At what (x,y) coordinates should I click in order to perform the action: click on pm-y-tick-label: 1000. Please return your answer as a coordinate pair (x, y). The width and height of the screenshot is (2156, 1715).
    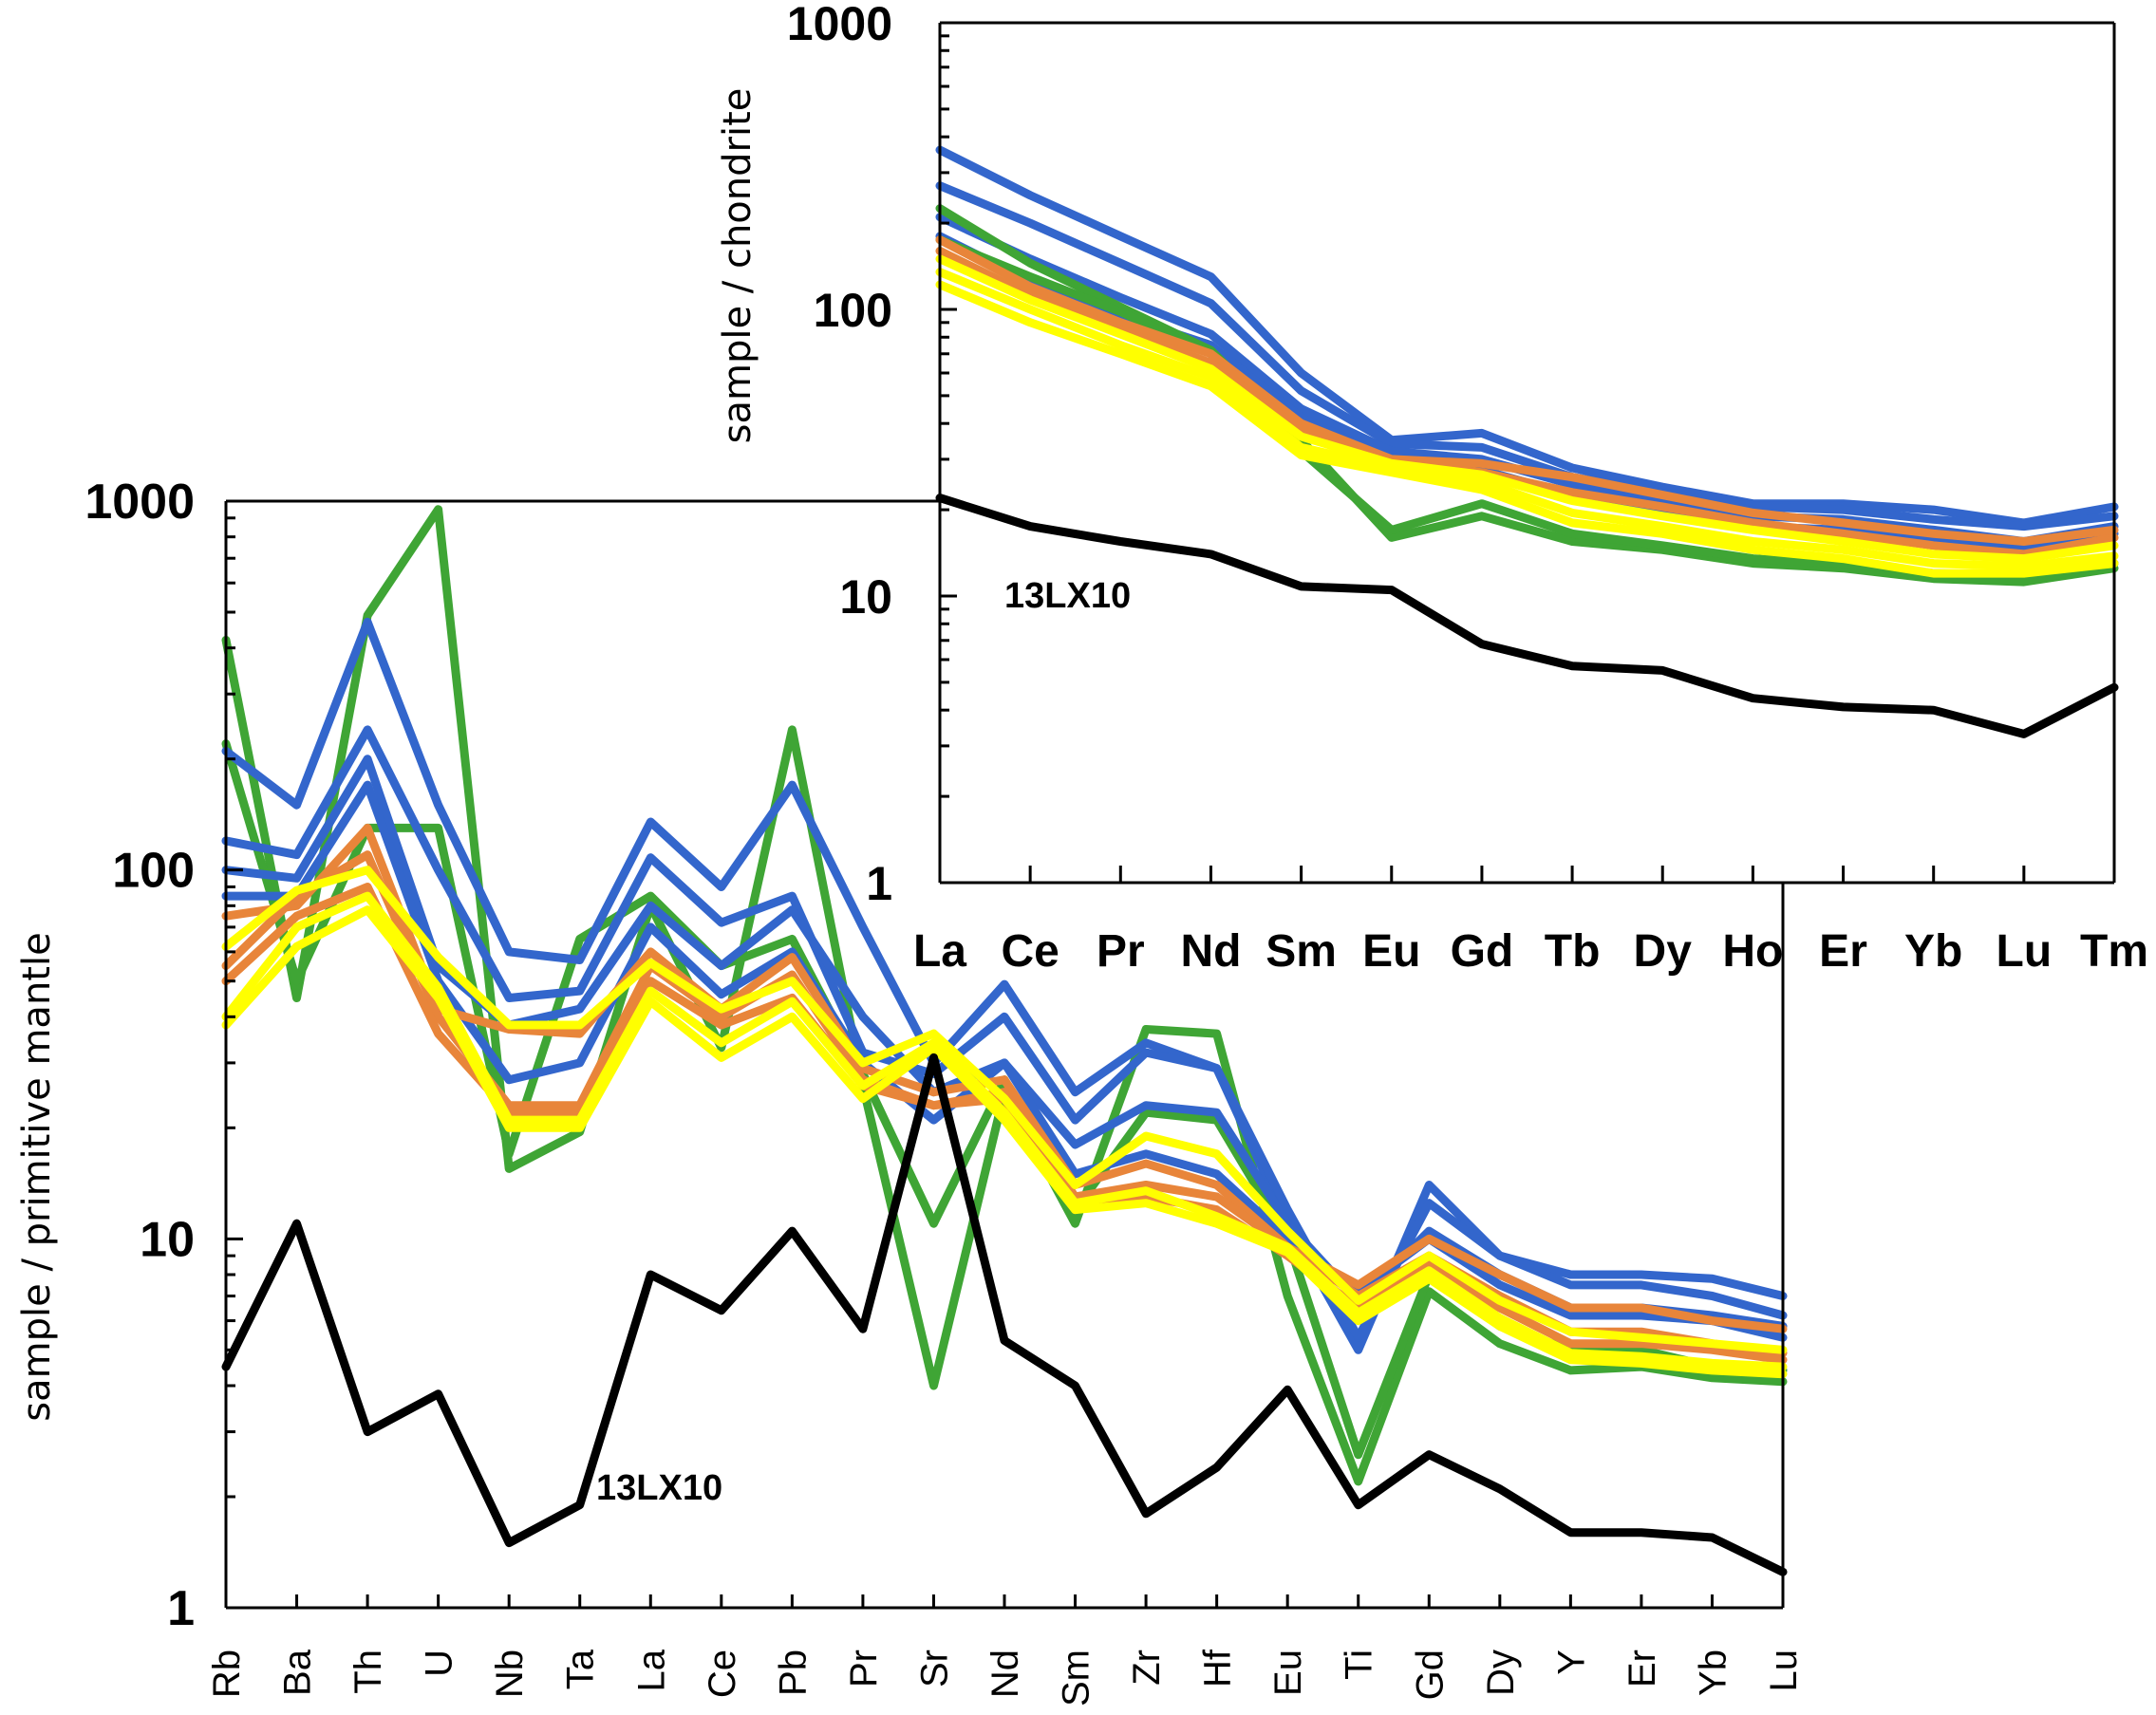
    Looking at the image, I should click on (139, 502).